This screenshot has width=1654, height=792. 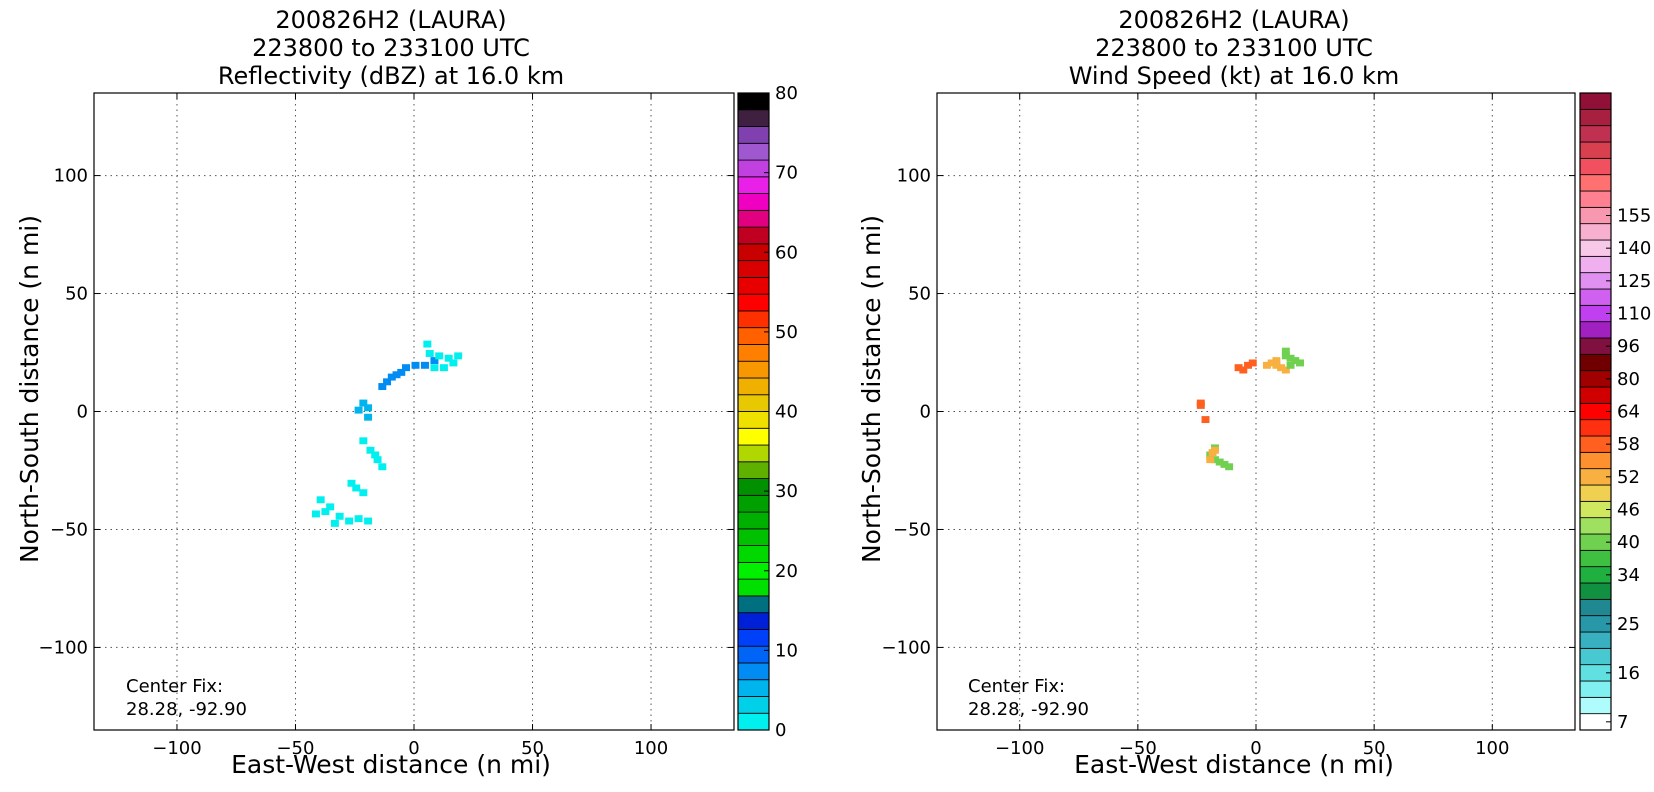 What do you see at coordinates (1492, 748) in the screenshot?
I see `x-tick-label: 100` at bounding box center [1492, 748].